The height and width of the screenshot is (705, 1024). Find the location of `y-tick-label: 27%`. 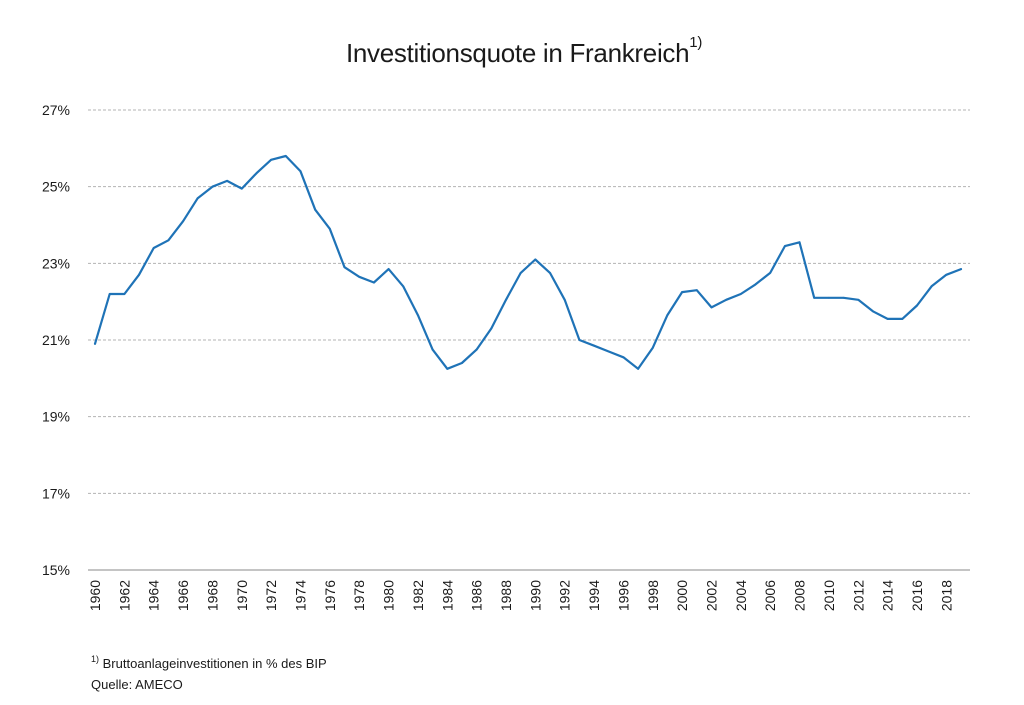

y-tick-label: 27% is located at coordinates (56, 110).